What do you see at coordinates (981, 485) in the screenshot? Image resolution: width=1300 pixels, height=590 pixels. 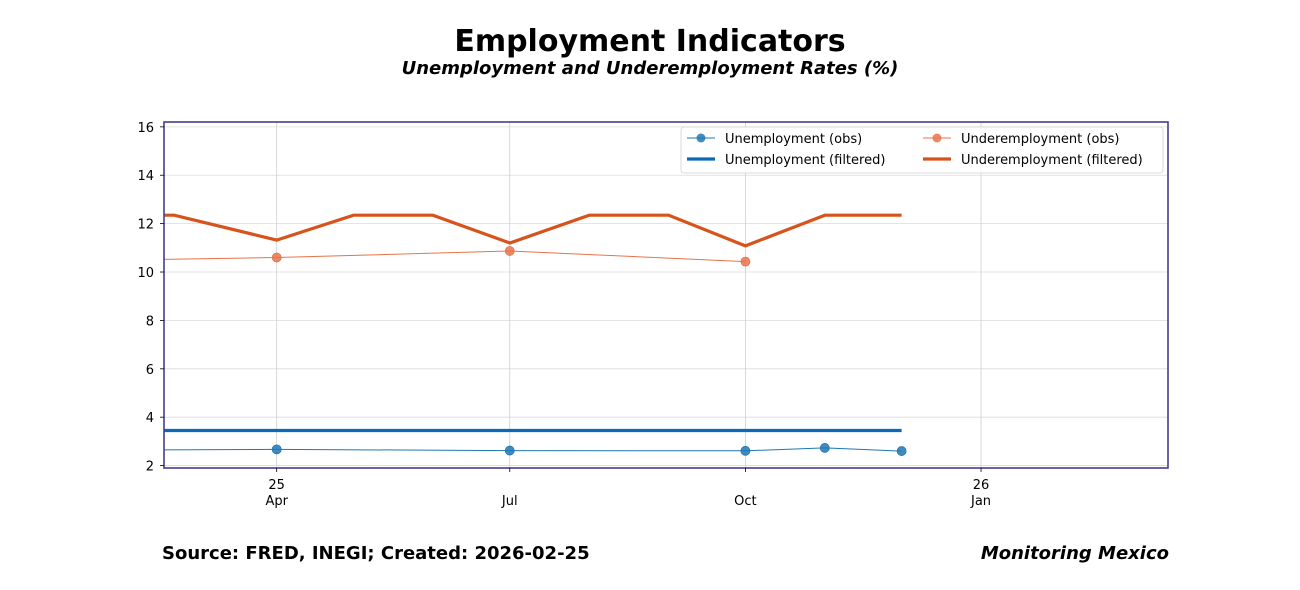 I see `x-tick-label-year: 26` at bounding box center [981, 485].